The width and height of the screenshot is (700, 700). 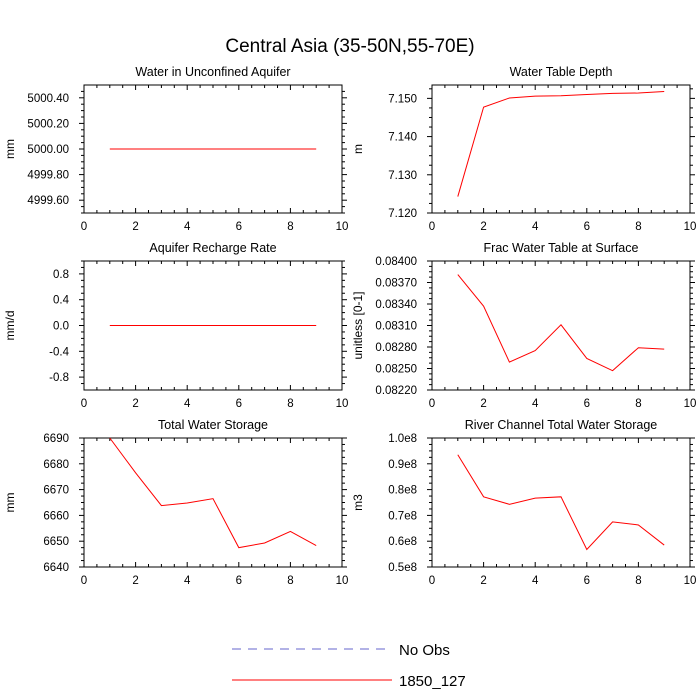 I want to click on y-tick-label: 1.0e8, so click(x=402, y=439).